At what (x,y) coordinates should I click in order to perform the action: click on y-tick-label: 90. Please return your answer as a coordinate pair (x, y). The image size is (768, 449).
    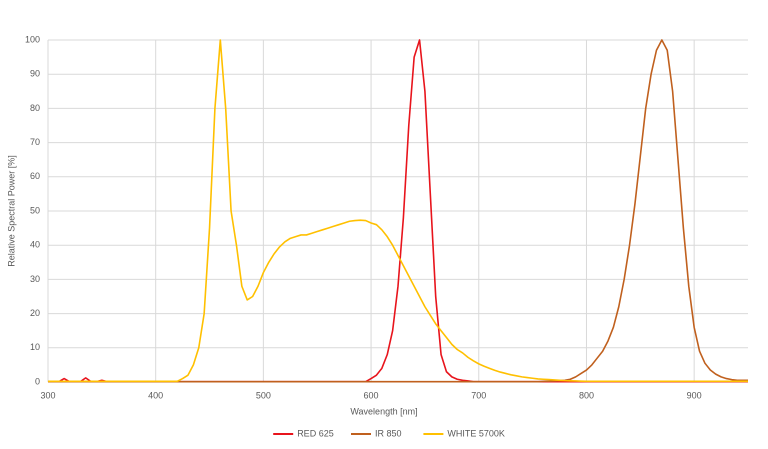
    Looking at the image, I should click on (35, 74).